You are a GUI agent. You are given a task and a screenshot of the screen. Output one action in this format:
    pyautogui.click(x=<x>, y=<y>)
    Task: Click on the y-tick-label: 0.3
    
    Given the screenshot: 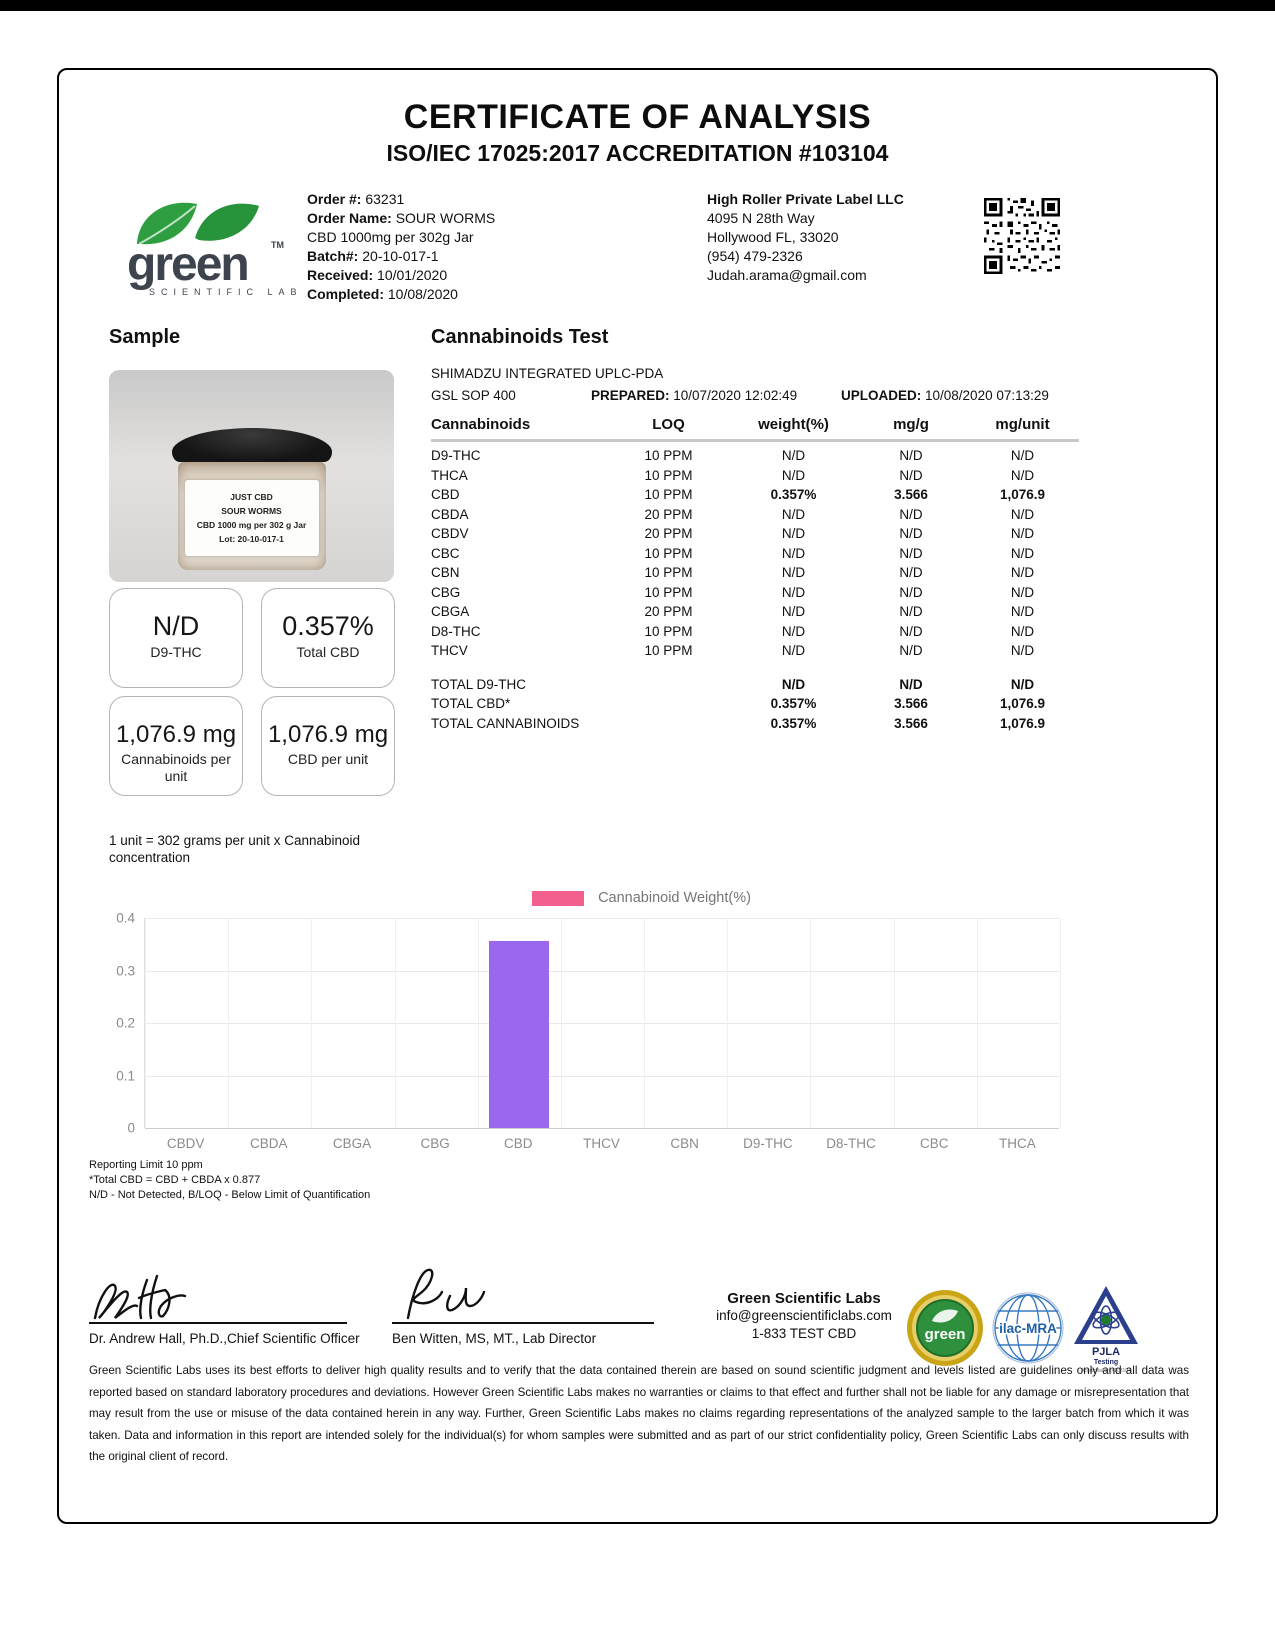 What is the action you would take?
    pyautogui.click(x=125, y=970)
    